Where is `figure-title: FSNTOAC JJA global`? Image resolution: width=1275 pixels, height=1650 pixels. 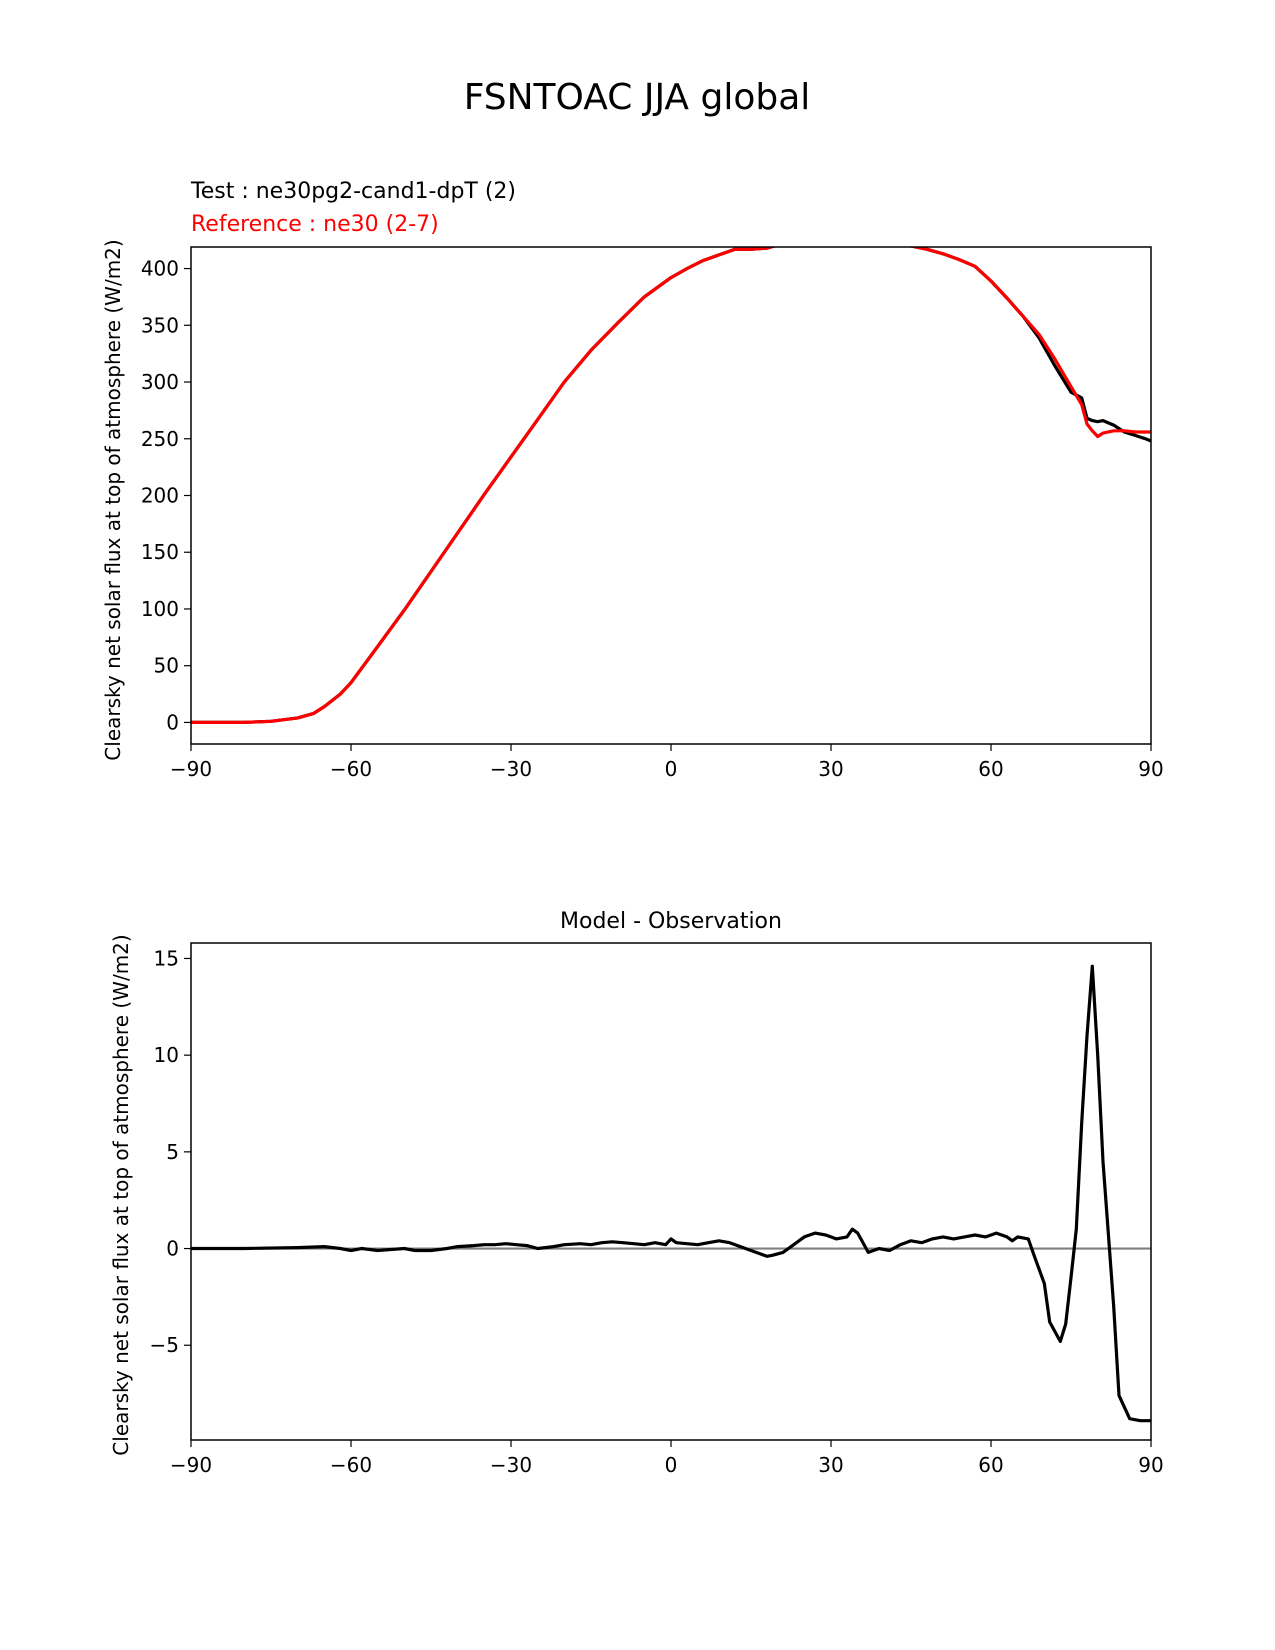
figure-title: FSNTOAC JJA global is located at coordinates (637, 97).